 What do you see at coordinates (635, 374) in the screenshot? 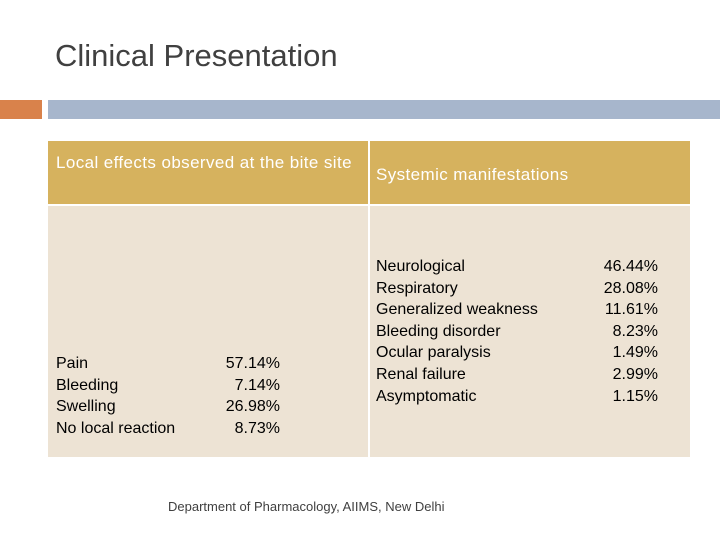
I see `list-item: 2.99%` at bounding box center [635, 374].